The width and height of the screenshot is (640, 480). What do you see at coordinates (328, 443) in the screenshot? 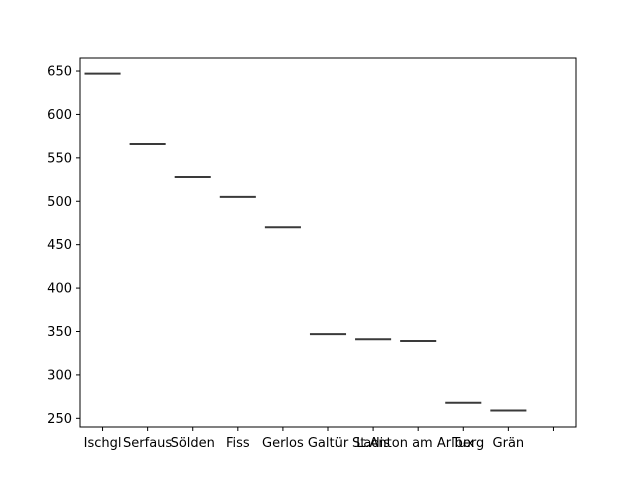
I see `x-tick-label: Galtür` at bounding box center [328, 443].